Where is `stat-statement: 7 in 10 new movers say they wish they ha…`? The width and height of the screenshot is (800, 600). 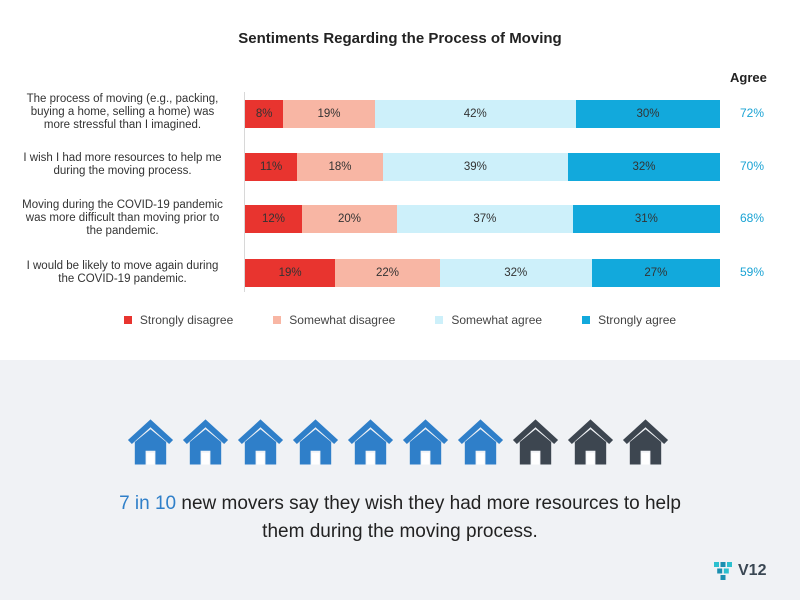
stat-statement: 7 in 10 new movers say they wish they ha… is located at coordinates (400, 518).